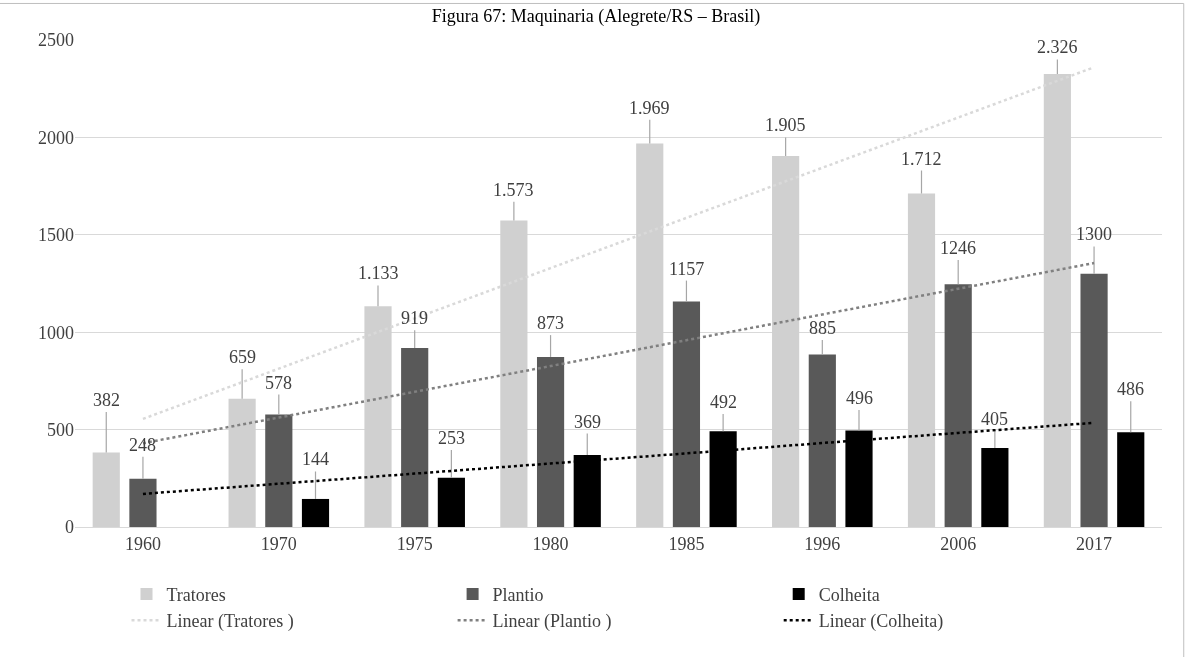  What do you see at coordinates (1057, 47) in the screenshot?
I see `data-label: 2.326` at bounding box center [1057, 47].